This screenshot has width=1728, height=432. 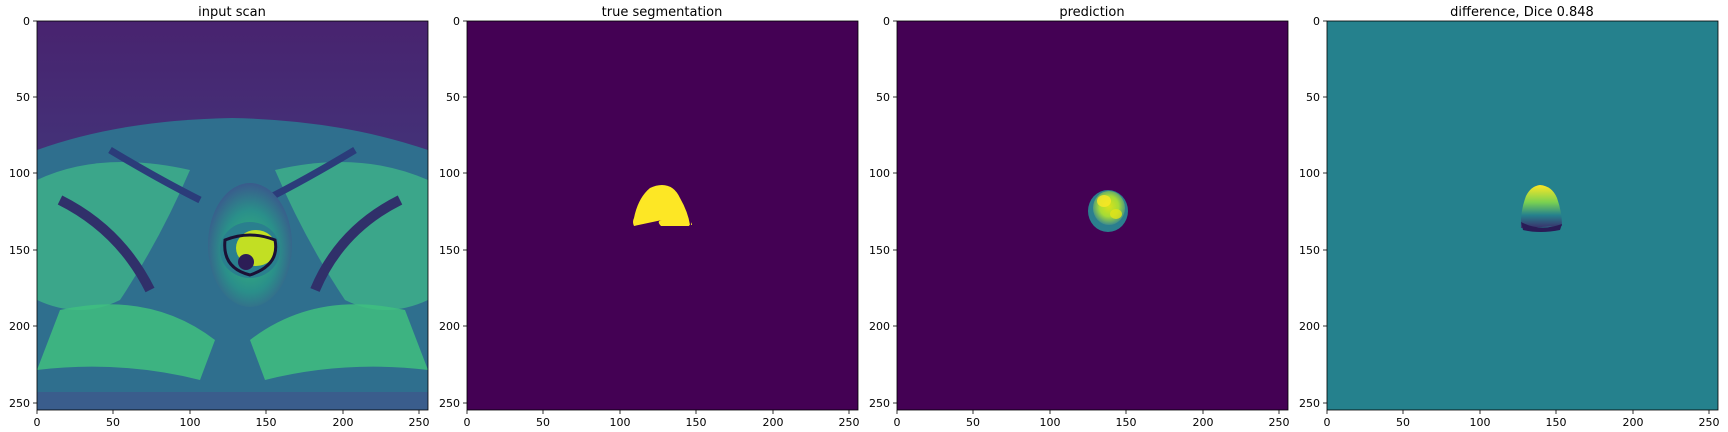 I want to click on panel-title: input scan, so click(x=232, y=12).